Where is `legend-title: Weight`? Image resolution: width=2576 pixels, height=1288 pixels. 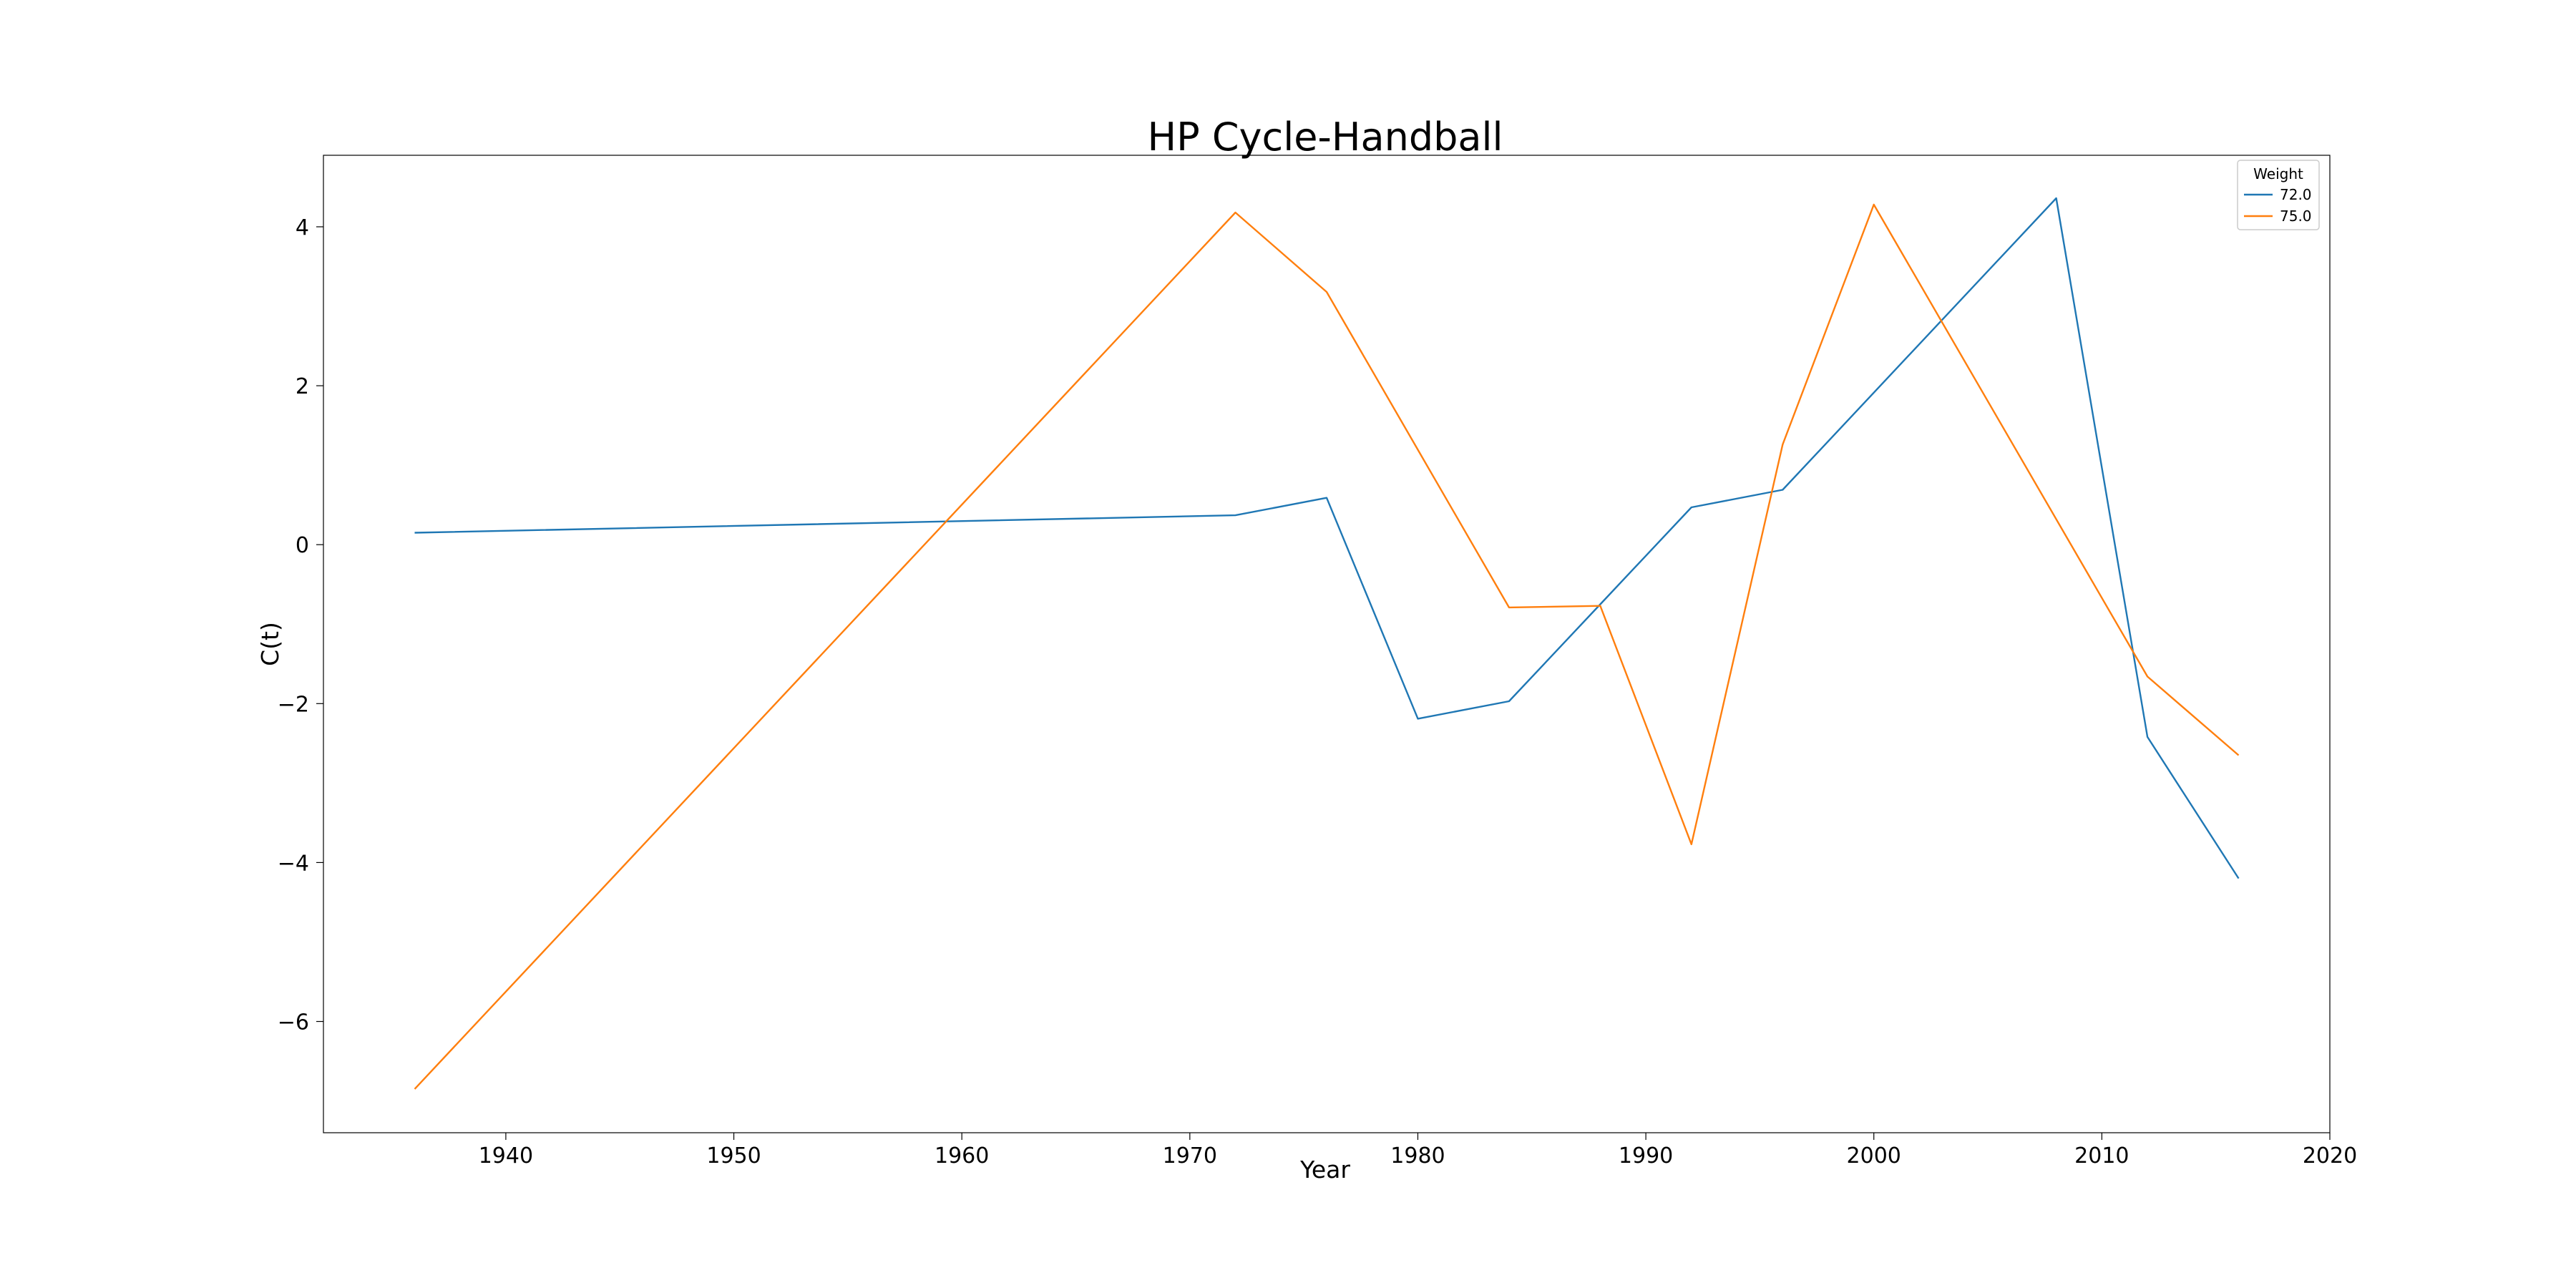
legend-title: Weight is located at coordinates (2278, 173).